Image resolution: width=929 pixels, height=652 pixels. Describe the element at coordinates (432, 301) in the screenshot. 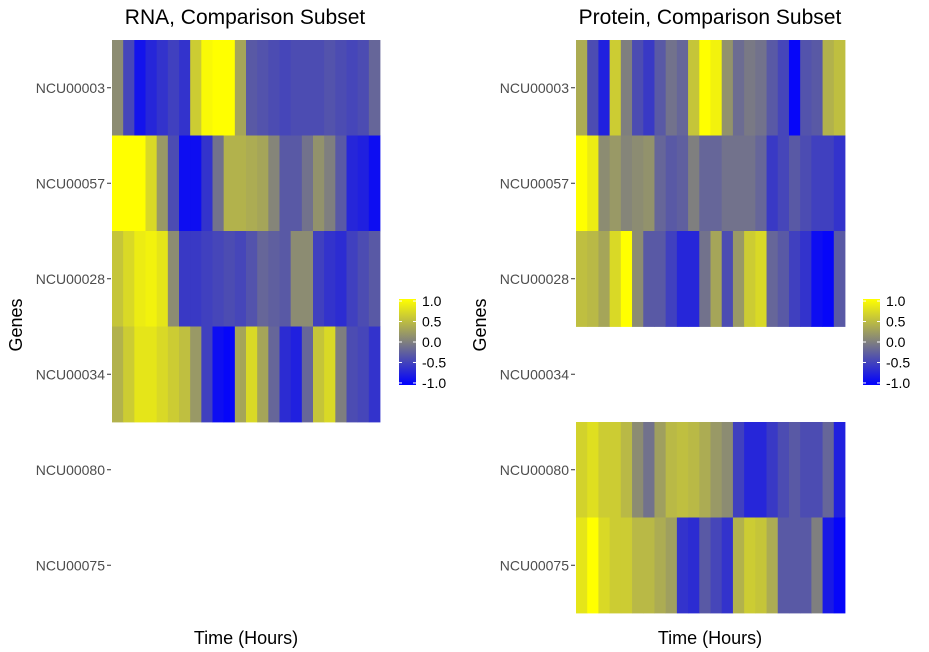

I see `colorbar-label: 1.0` at that location.